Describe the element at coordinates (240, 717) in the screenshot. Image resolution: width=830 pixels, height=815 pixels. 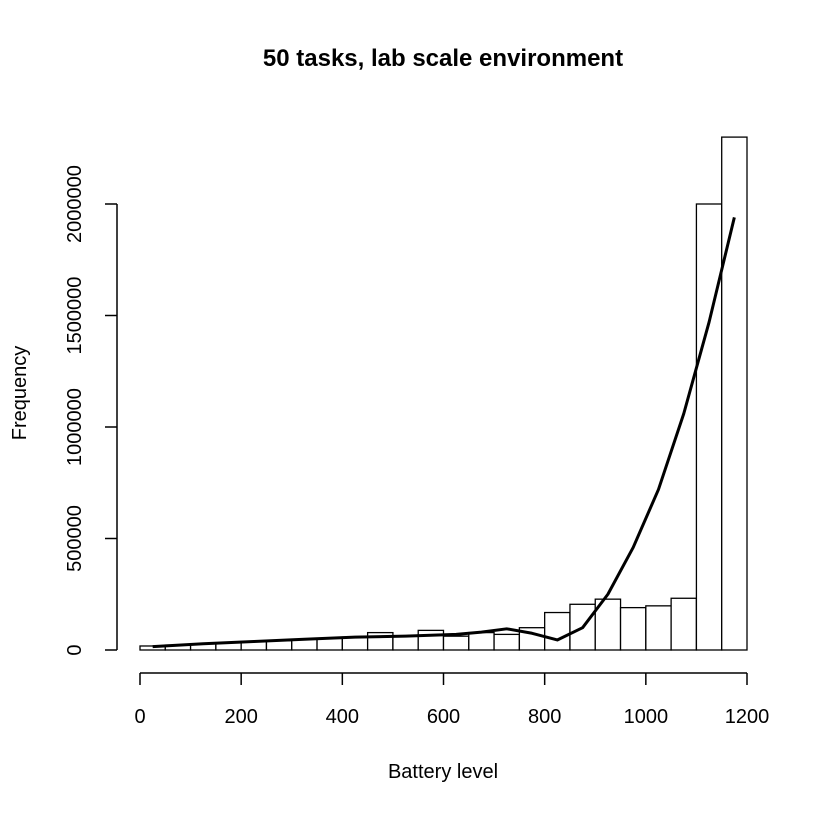
I see `x-tick-label-1: 200` at that location.